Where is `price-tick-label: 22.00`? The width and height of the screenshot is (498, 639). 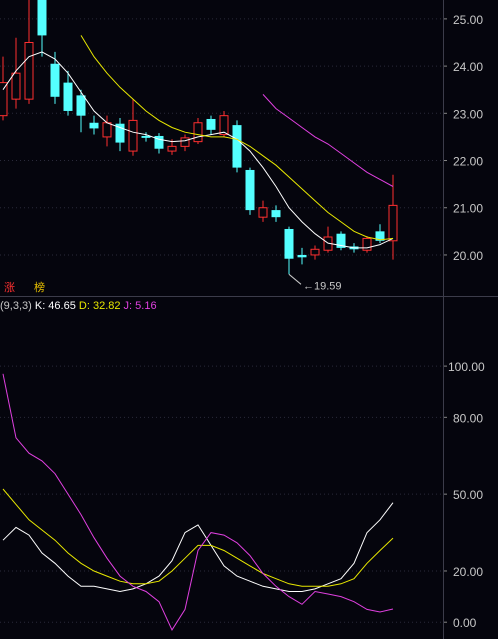
price-tick-label: 22.00 is located at coordinates (468, 162).